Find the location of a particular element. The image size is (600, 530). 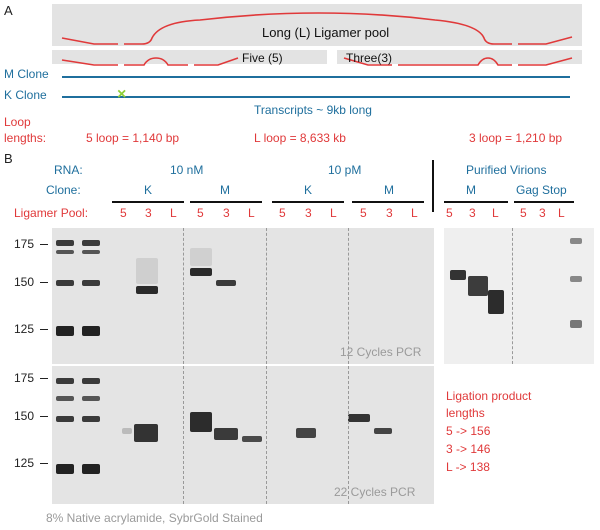

loop5-length: 5 loop = 1,140 bp is located at coordinates (133, 138).